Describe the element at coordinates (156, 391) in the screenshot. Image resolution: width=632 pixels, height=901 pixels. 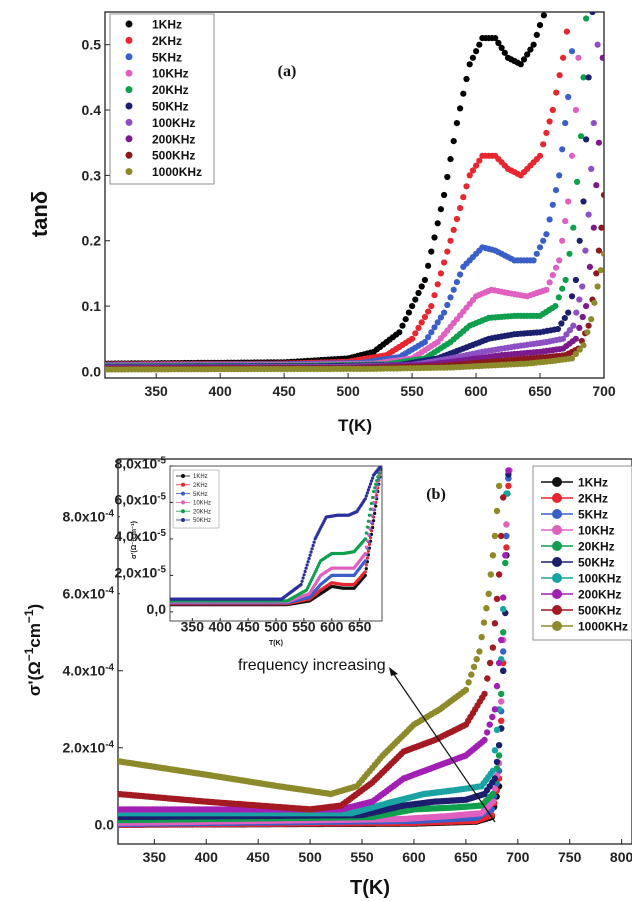
I see `x-tick-label: 350` at that location.